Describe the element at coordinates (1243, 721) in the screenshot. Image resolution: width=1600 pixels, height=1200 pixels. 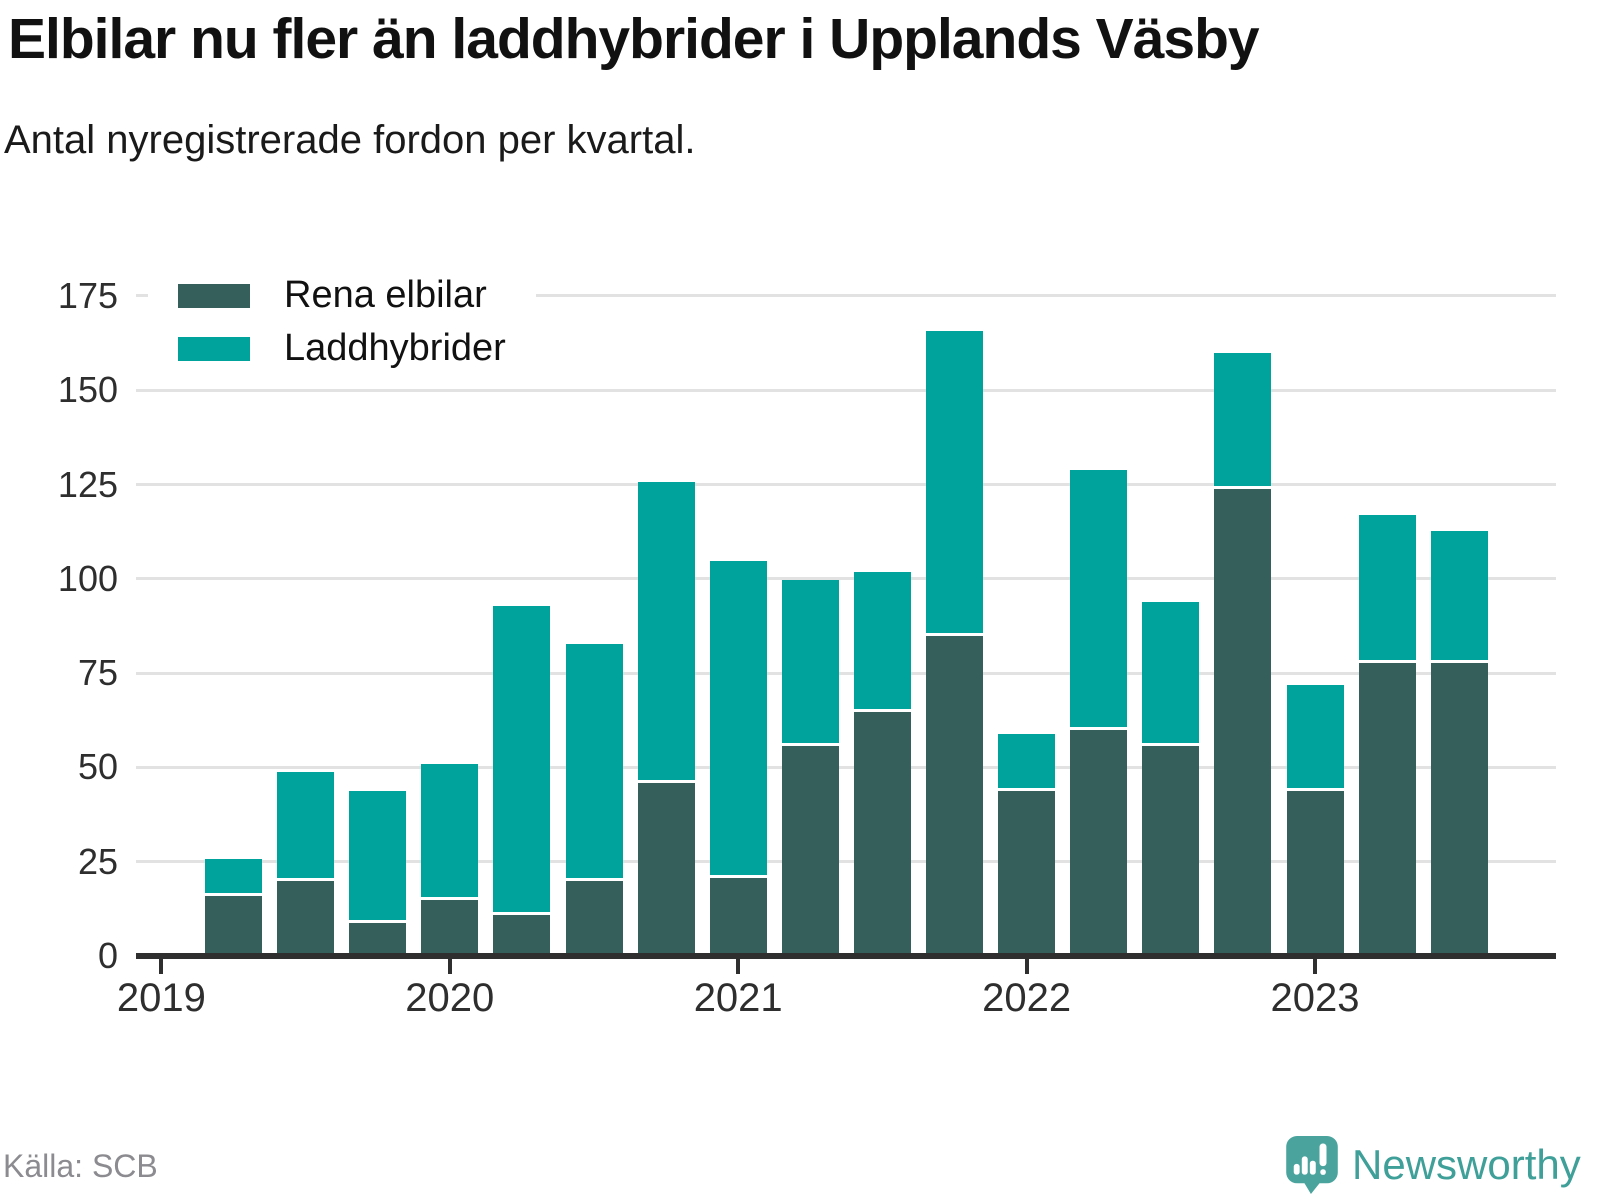
I see `bar-2022-Q4-elbilar` at that location.